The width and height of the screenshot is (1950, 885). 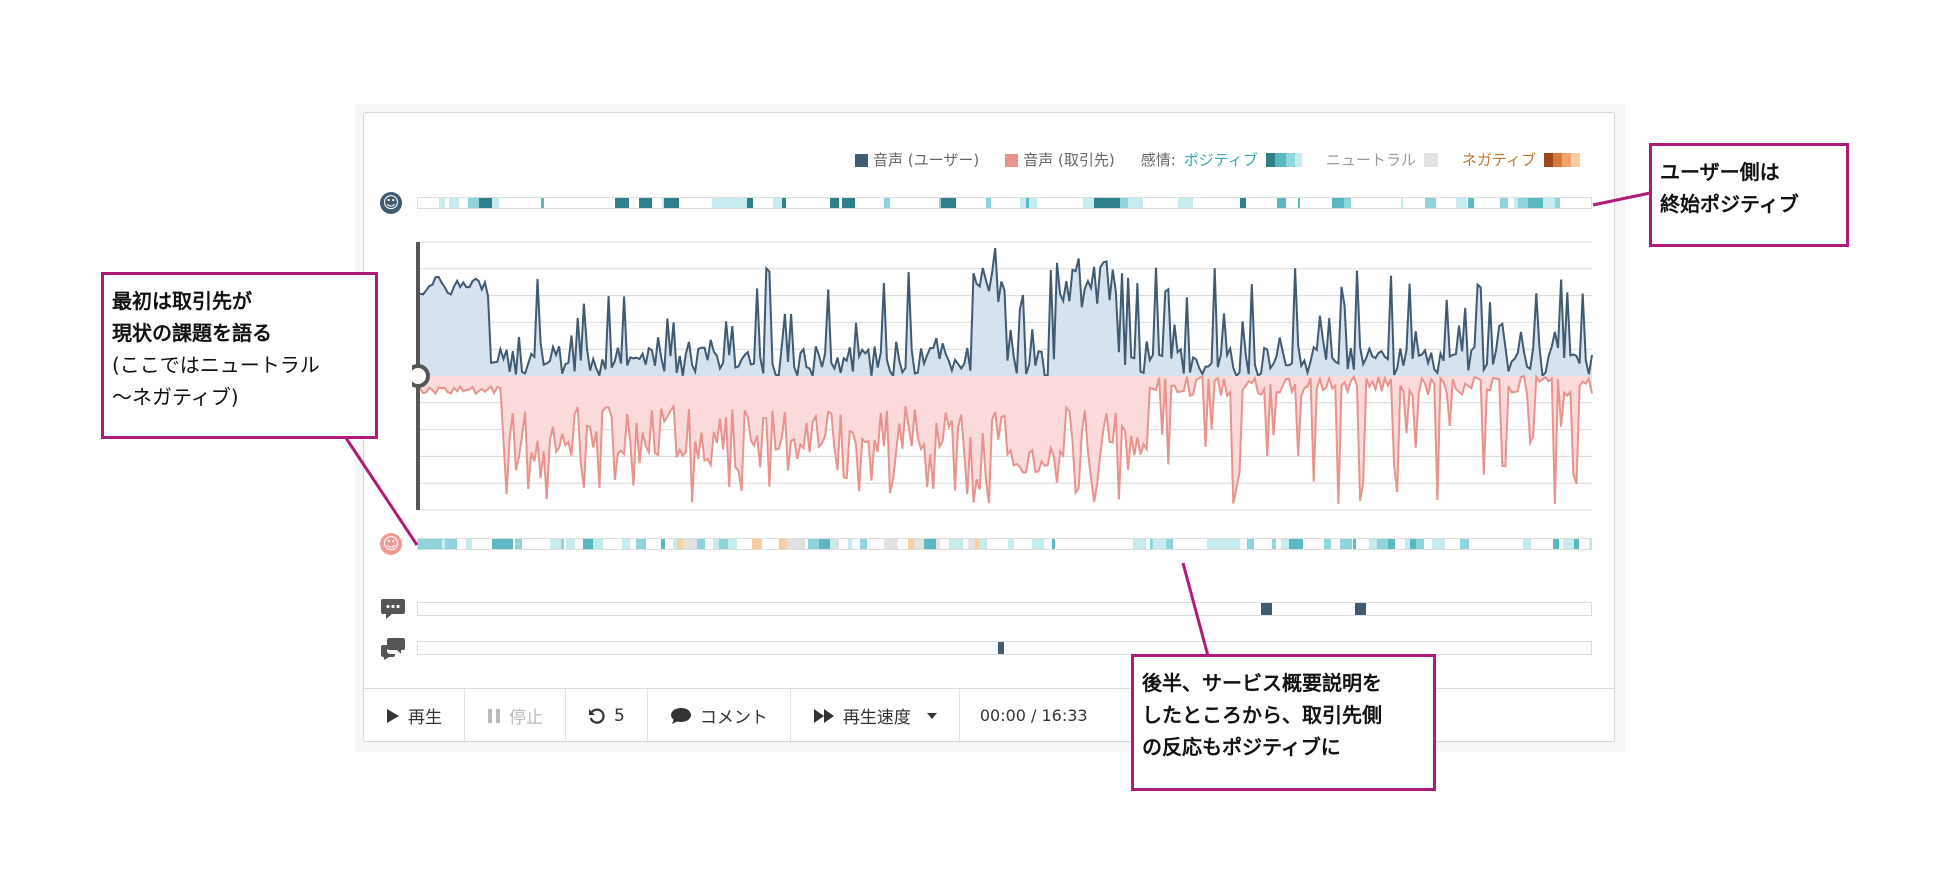 What do you see at coordinates (875, 715) in the screenshot?
I see `speed-dropdown: 再生速度` at bounding box center [875, 715].